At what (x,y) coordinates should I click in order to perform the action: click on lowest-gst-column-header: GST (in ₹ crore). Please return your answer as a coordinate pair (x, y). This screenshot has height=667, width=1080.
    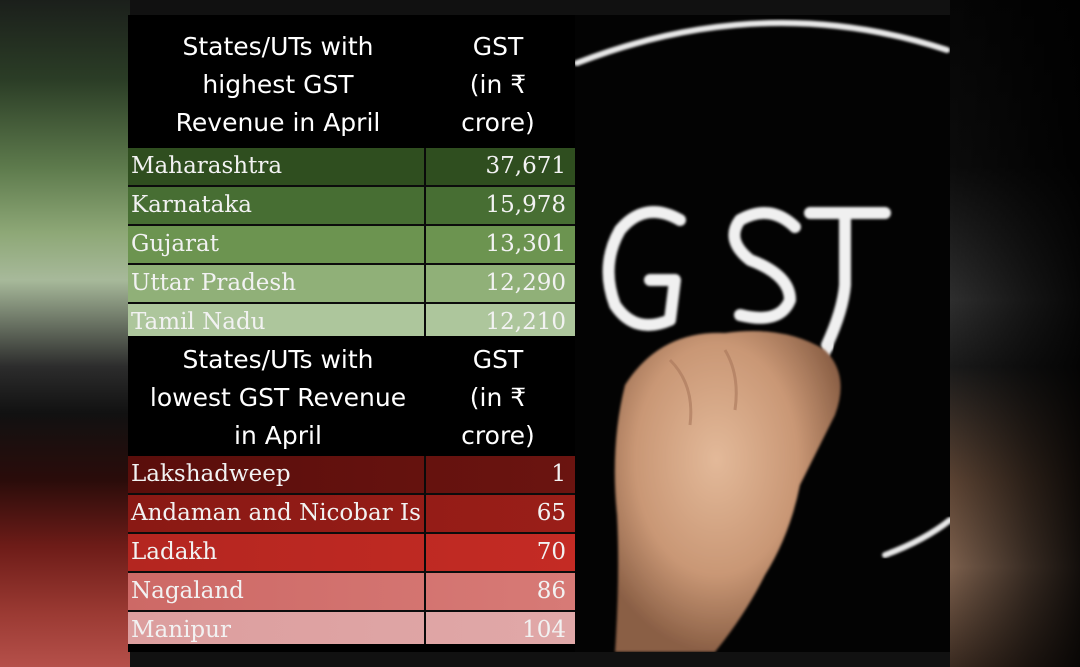
    Looking at the image, I should click on (498, 398).